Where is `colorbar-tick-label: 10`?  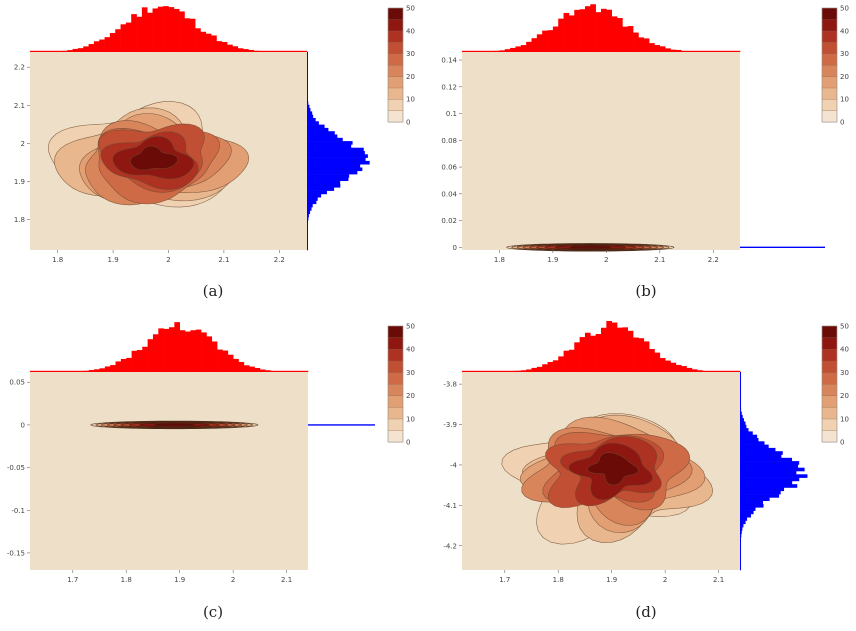 colorbar-tick-label: 10 is located at coordinates (410, 100).